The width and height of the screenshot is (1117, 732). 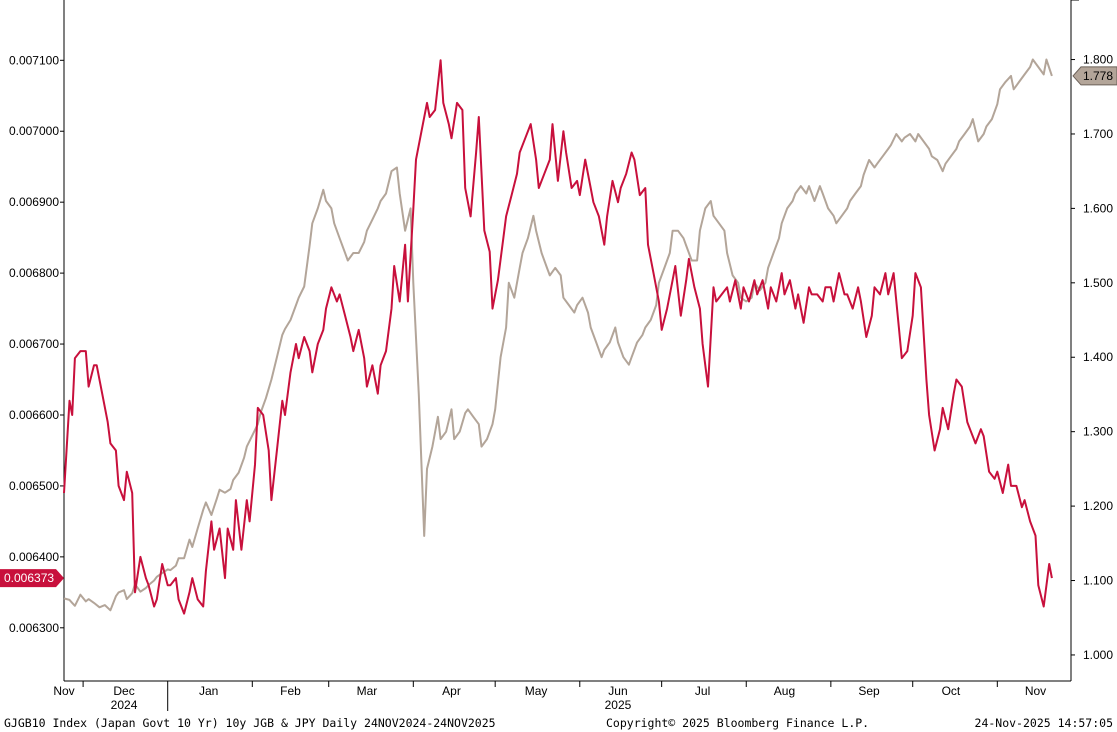 What do you see at coordinates (1098, 76) in the screenshot?
I see `right-last-value-label: 1.778` at bounding box center [1098, 76].